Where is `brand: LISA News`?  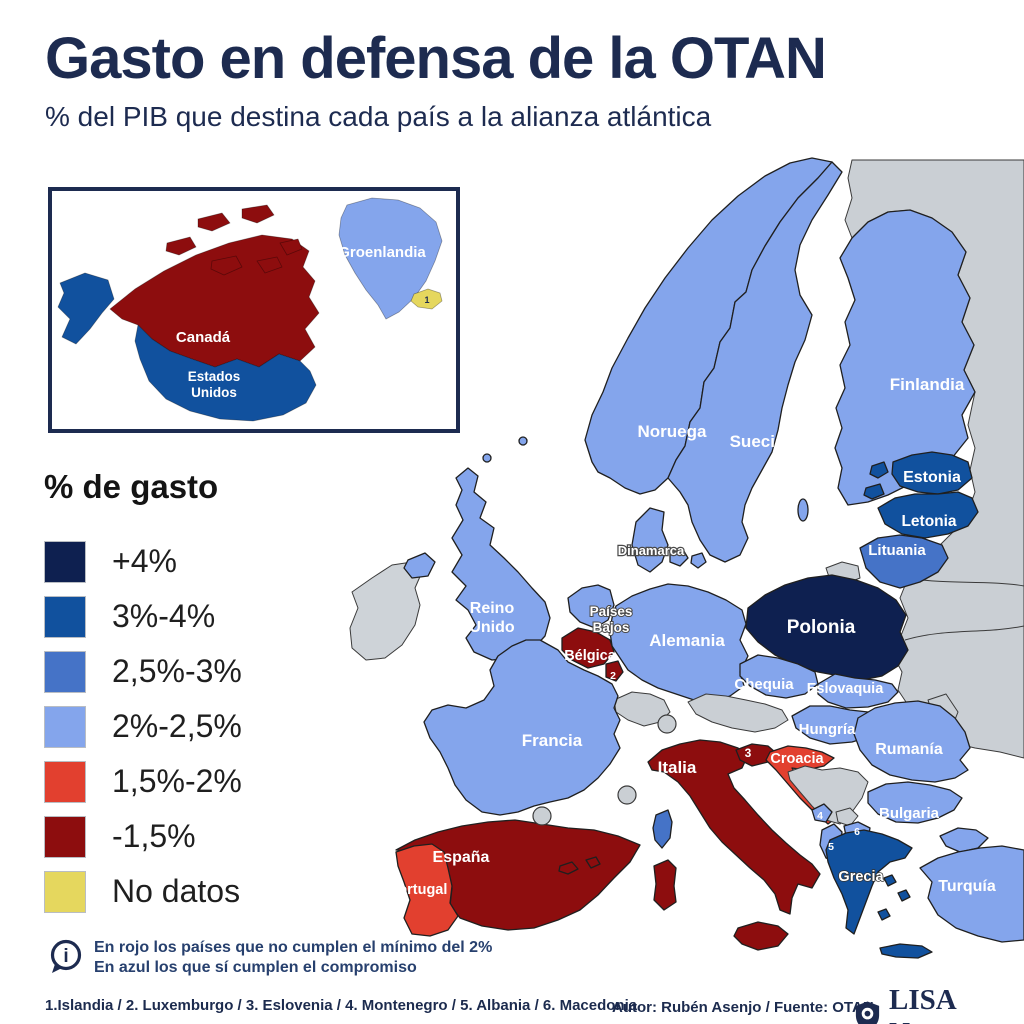 brand: LISA News is located at coordinates (938, 1004).